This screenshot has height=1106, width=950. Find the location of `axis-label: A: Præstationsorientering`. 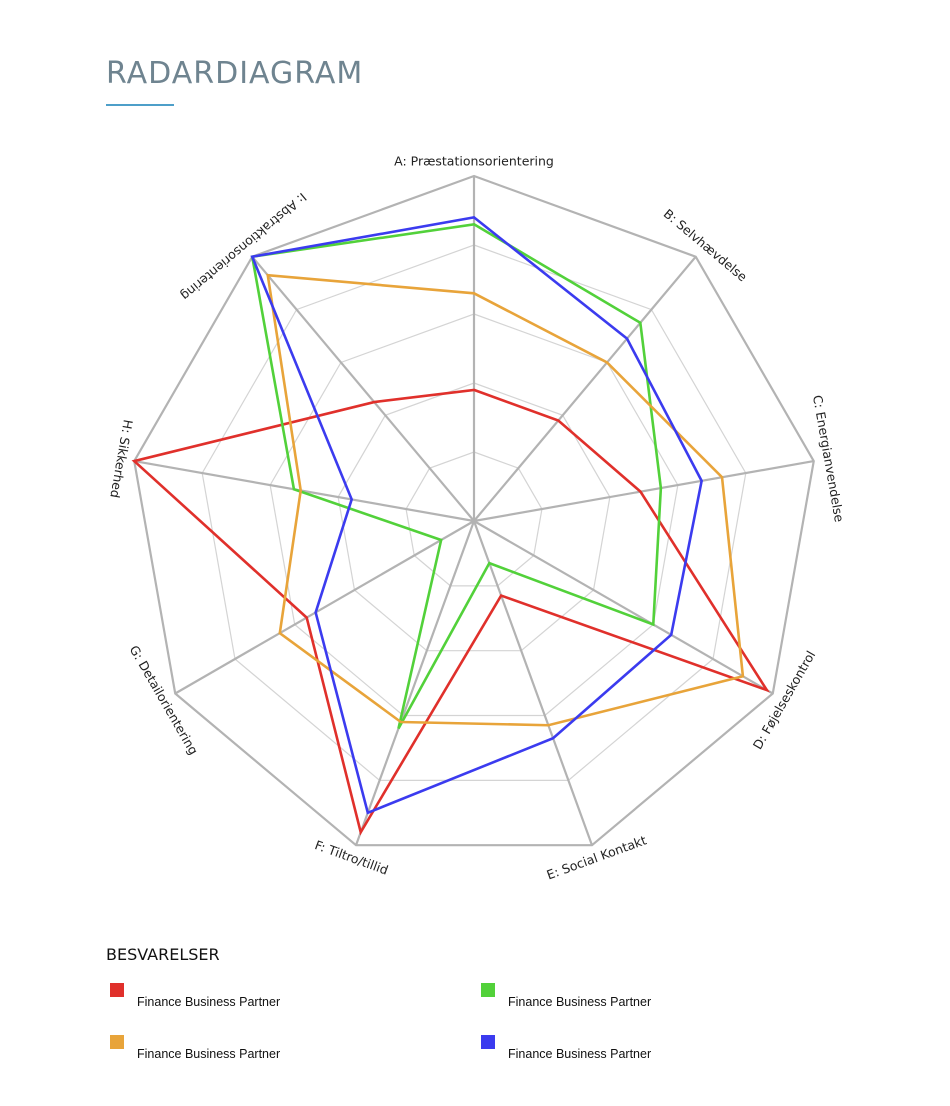

axis-label: A: Præstationsorientering is located at coordinates (474, 161).